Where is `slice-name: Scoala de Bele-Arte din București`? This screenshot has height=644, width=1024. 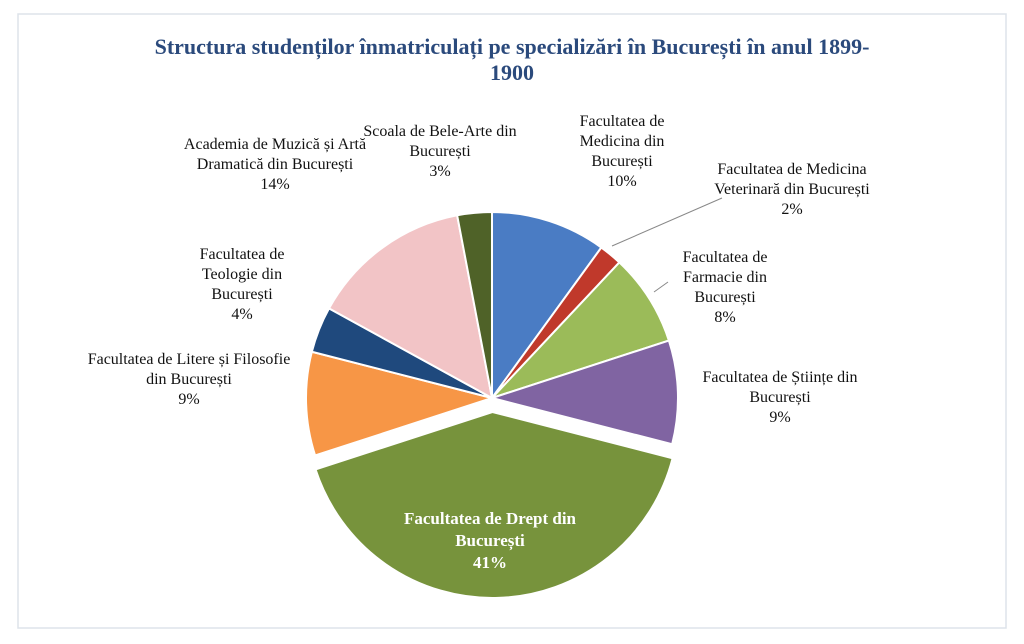
slice-name: Scoala de Bele-Arte din București is located at coordinates (440, 141).